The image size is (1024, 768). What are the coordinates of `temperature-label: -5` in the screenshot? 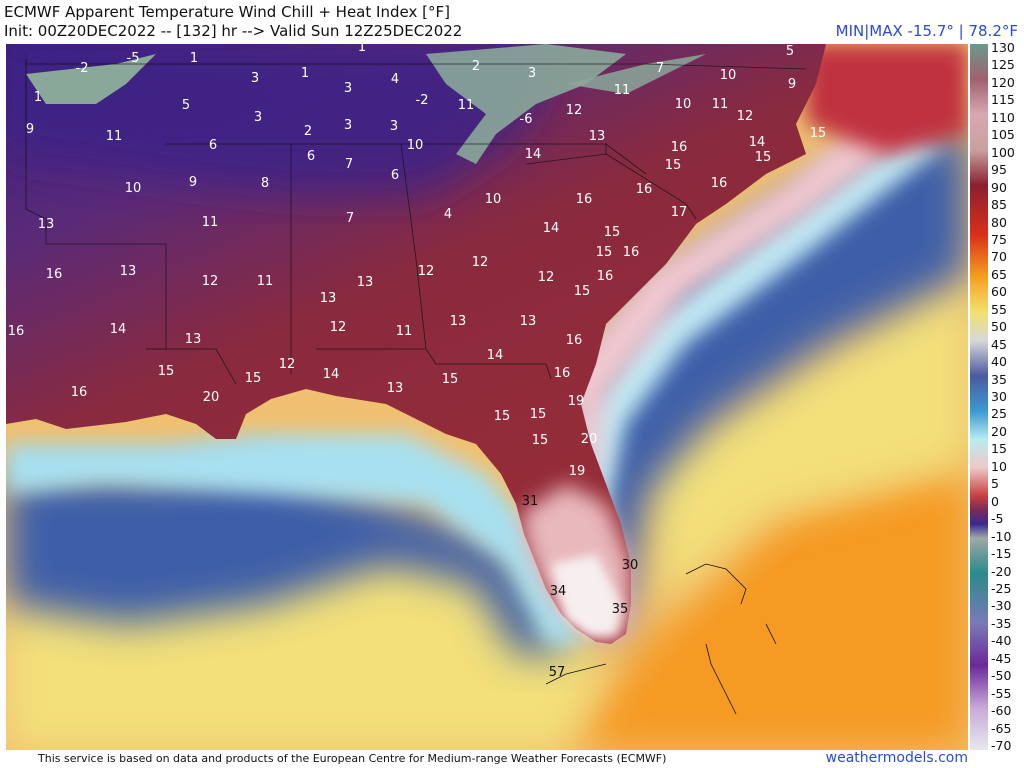 It's located at (133, 58).